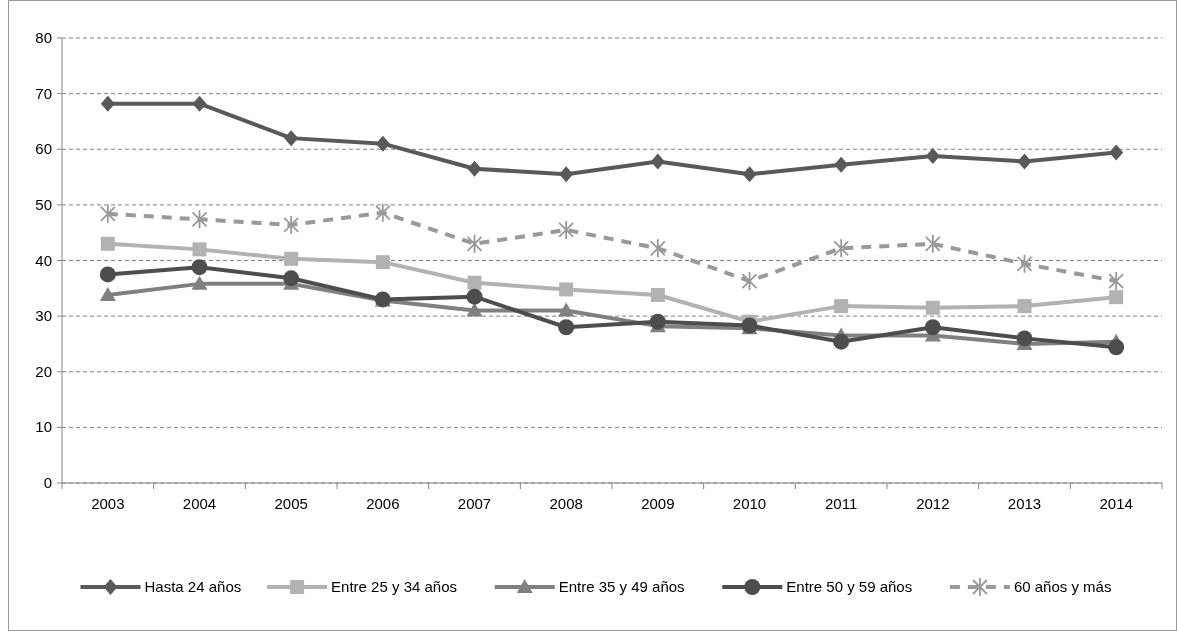  What do you see at coordinates (43, 427) in the screenshot?
I see `y-tick-label: 10` at bounding box center [43, 427].